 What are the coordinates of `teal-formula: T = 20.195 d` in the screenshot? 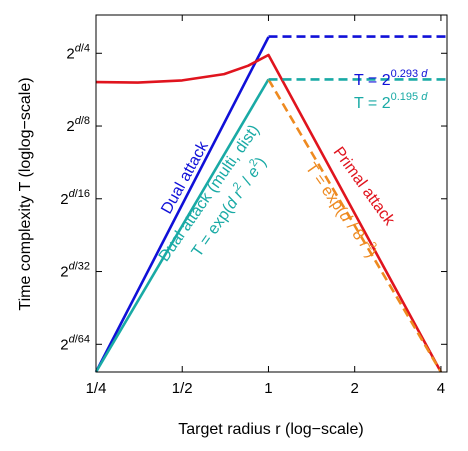 It's located at (391, 101).